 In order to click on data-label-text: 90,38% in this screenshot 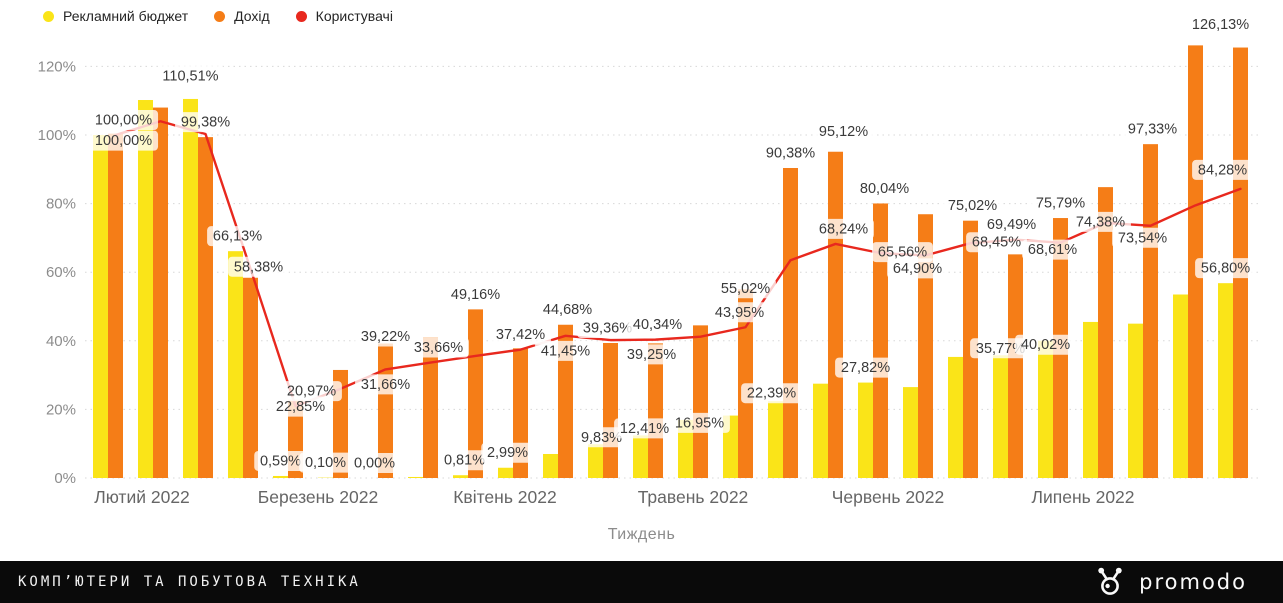, I will do `click(790, 153)`.